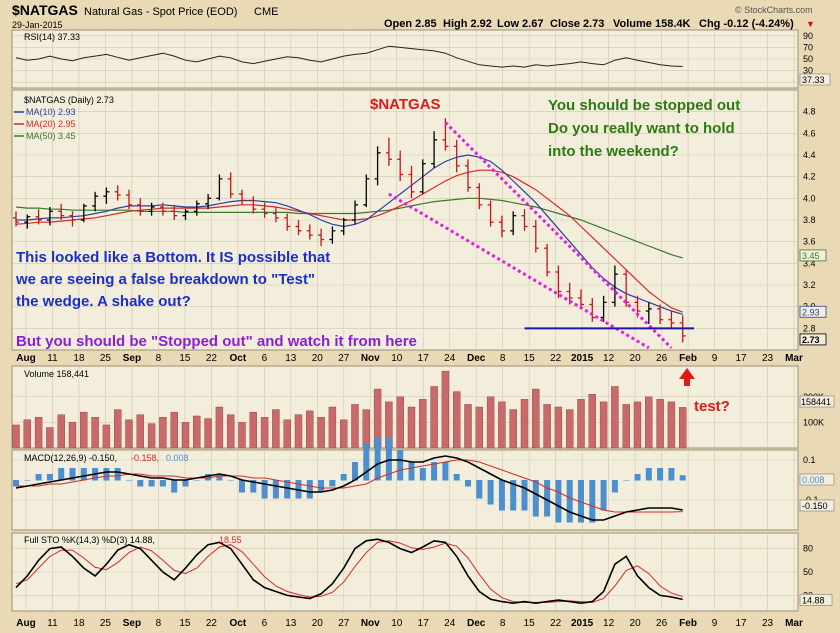 The width and height of the screenshot is (840, 633). What do you see at coordinates (405, 104) in the screenshot?
I see `annotation-title: $NATGAS` at bounding box center [405, 104].